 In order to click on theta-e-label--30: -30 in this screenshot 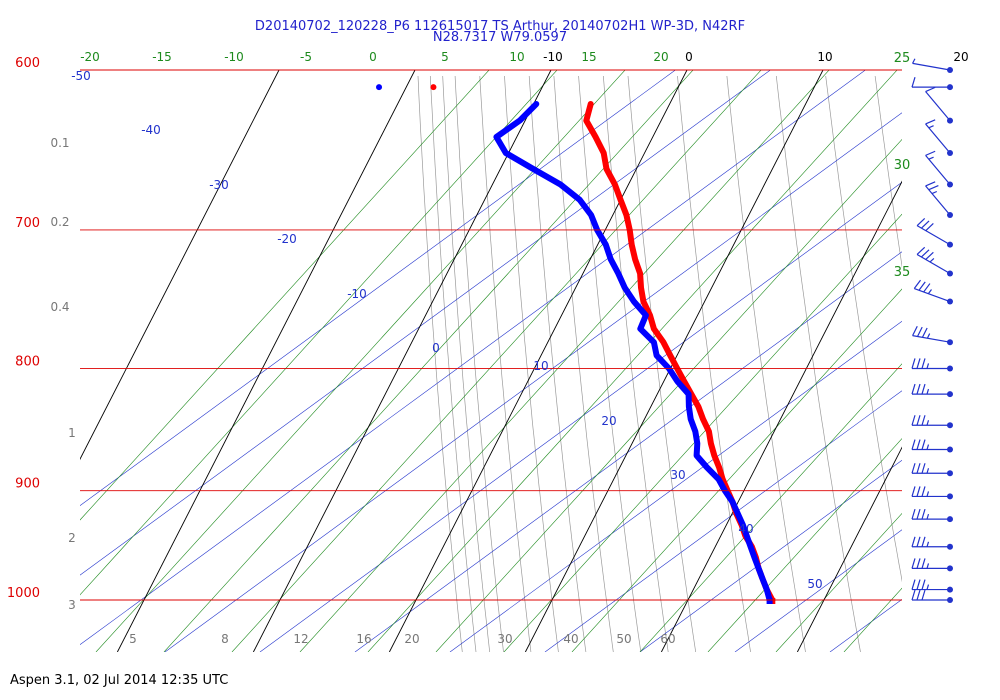, I will do `click(219, 185)`.